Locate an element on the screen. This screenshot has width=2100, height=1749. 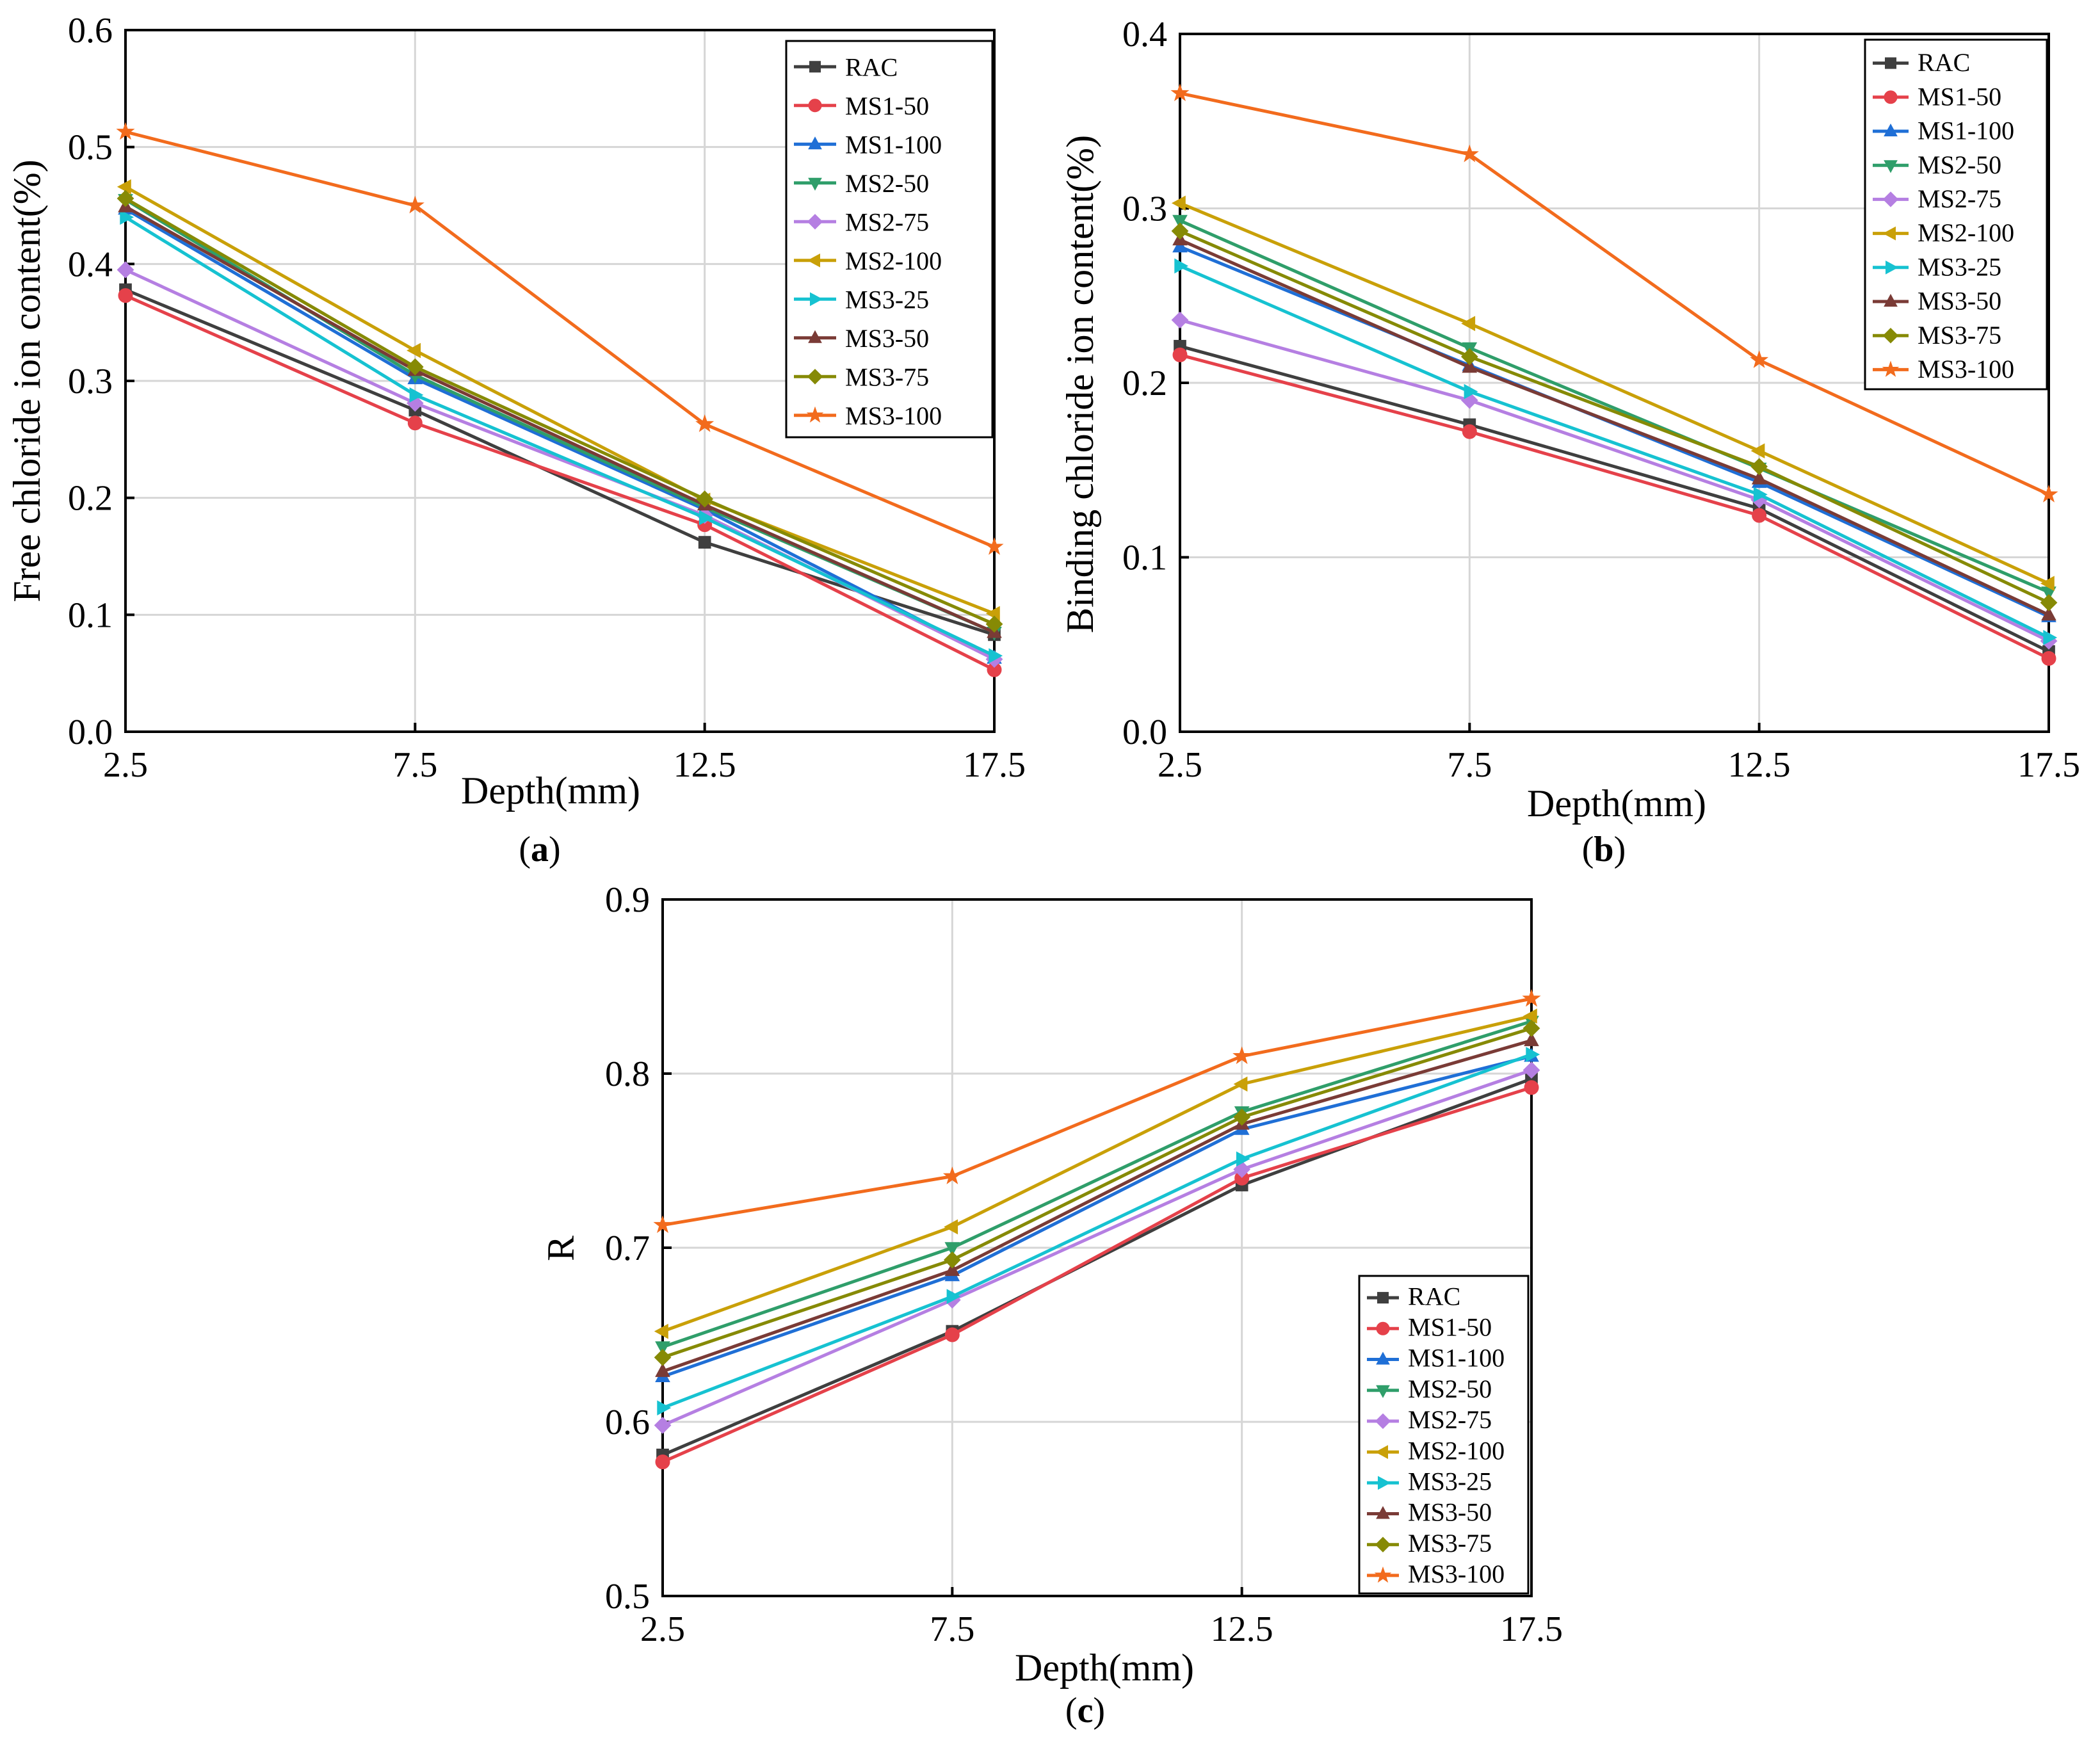
legend-label: MS3-75 is located at coordinates (887, 376).